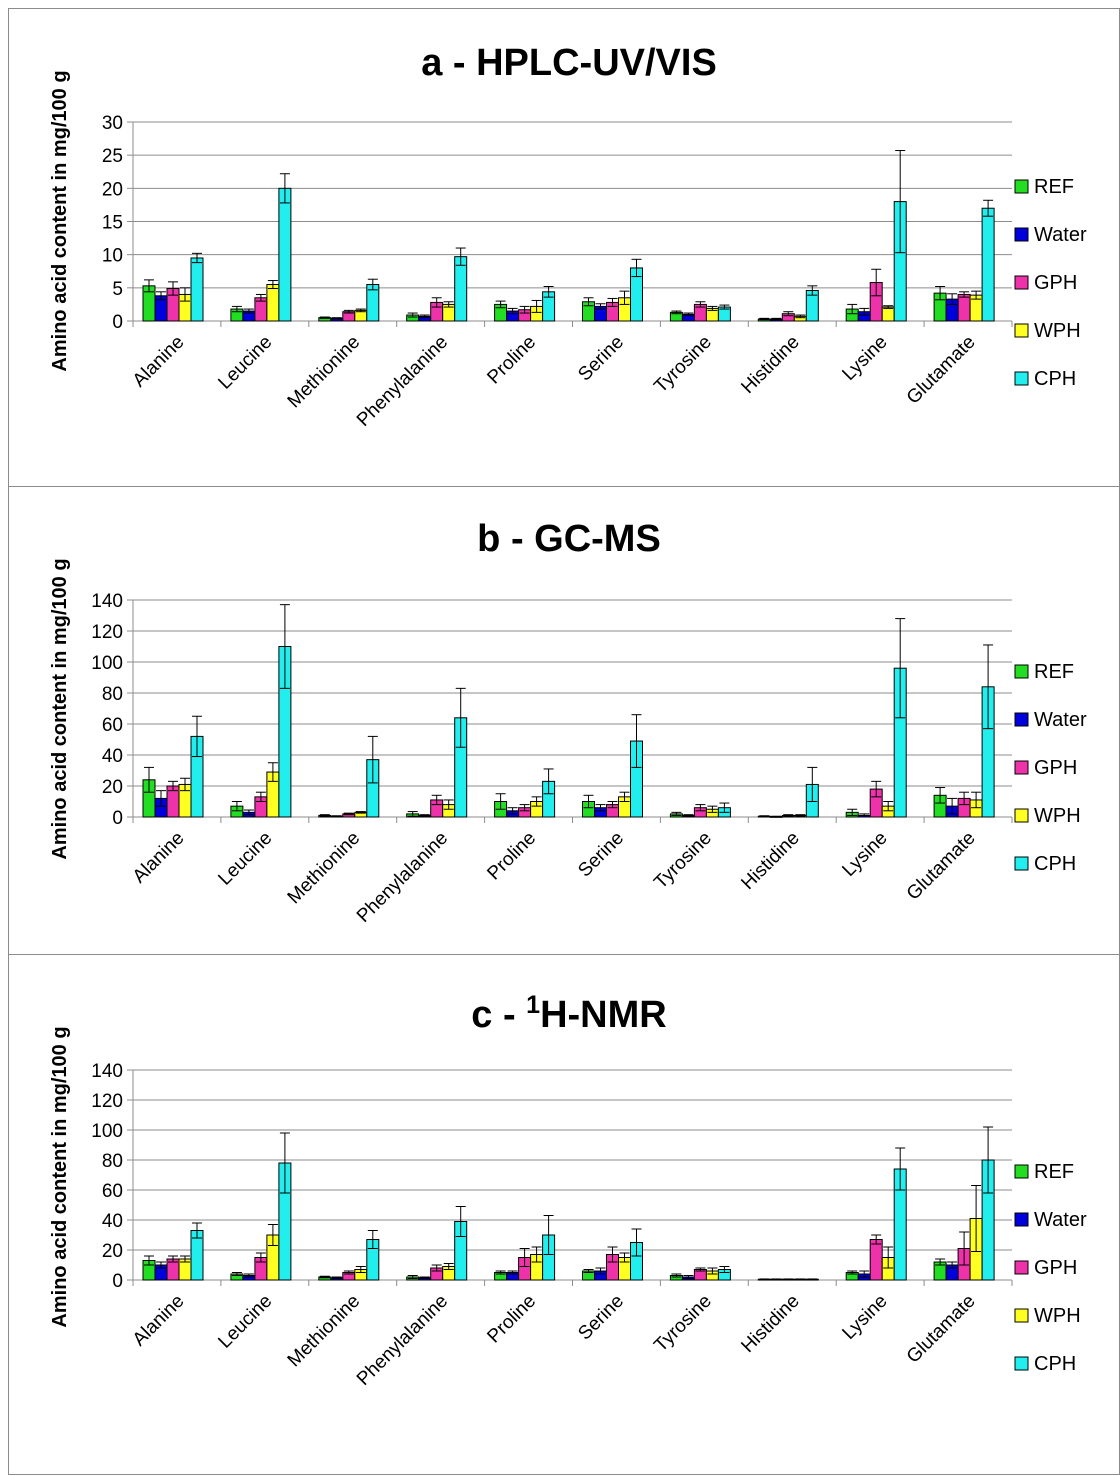 The height and width of the screenshot is (1476, 1120). I want to click on chart-a-x-tick-label: Serine, so click(601, 359).